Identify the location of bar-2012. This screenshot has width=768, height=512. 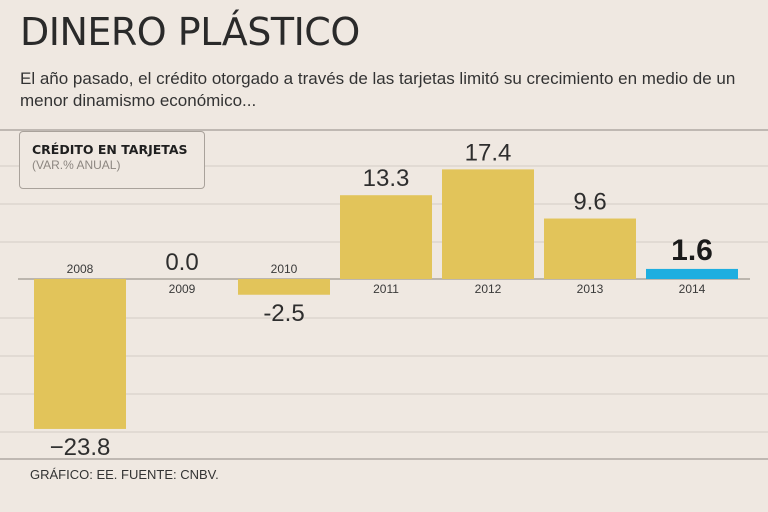
(488, 224).